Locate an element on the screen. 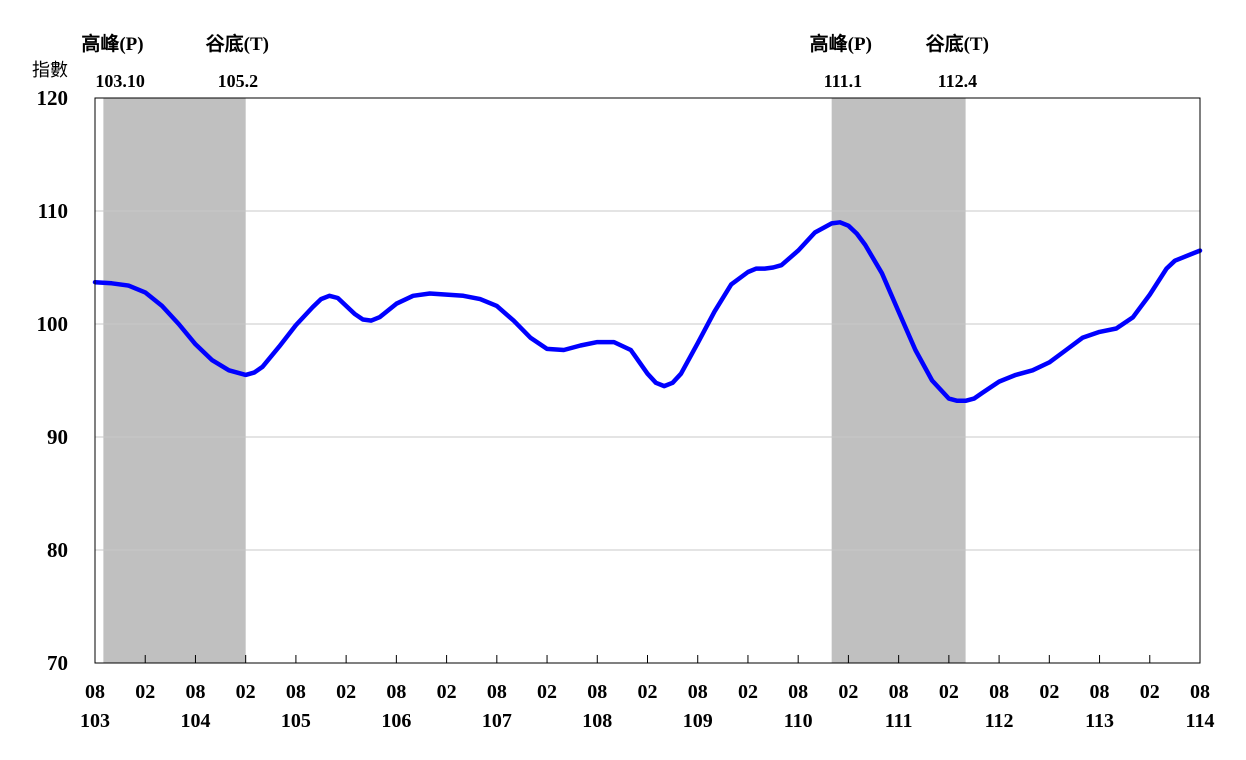  y-tick-label: 70 is located at coordinates (57, 663).